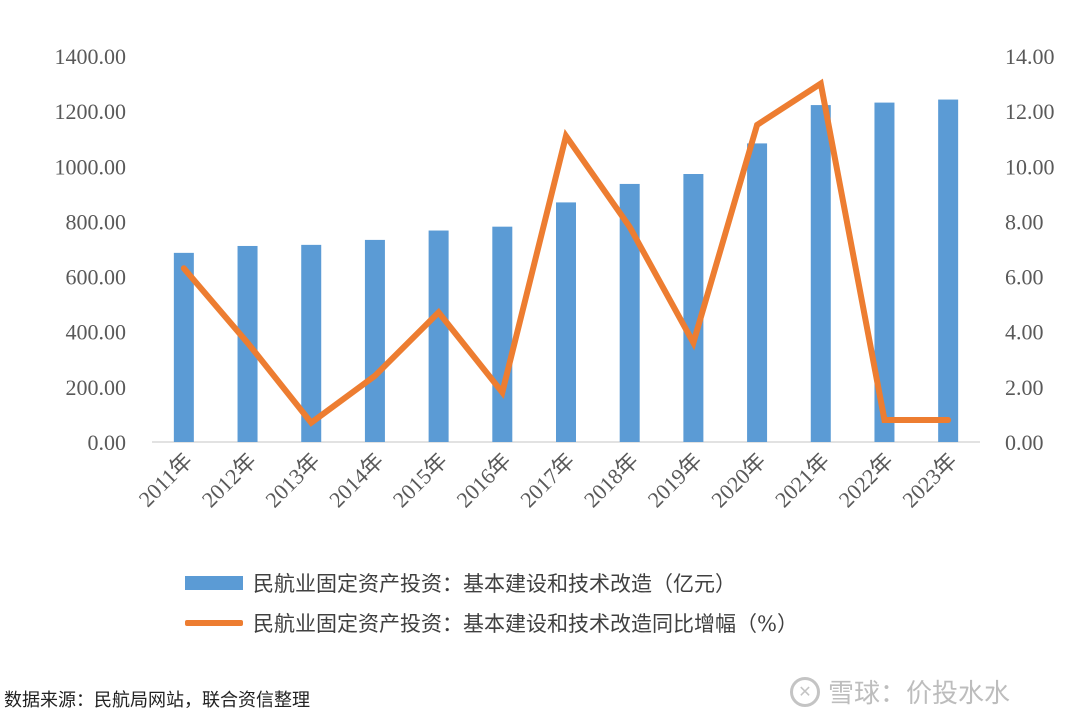 Image resolution: width=1080 pixels, height=725 pixels. I want to click on legend-bar-label: 民航业固定资产投资：基本建设和技术改造（亿元）, so click(494, 584).